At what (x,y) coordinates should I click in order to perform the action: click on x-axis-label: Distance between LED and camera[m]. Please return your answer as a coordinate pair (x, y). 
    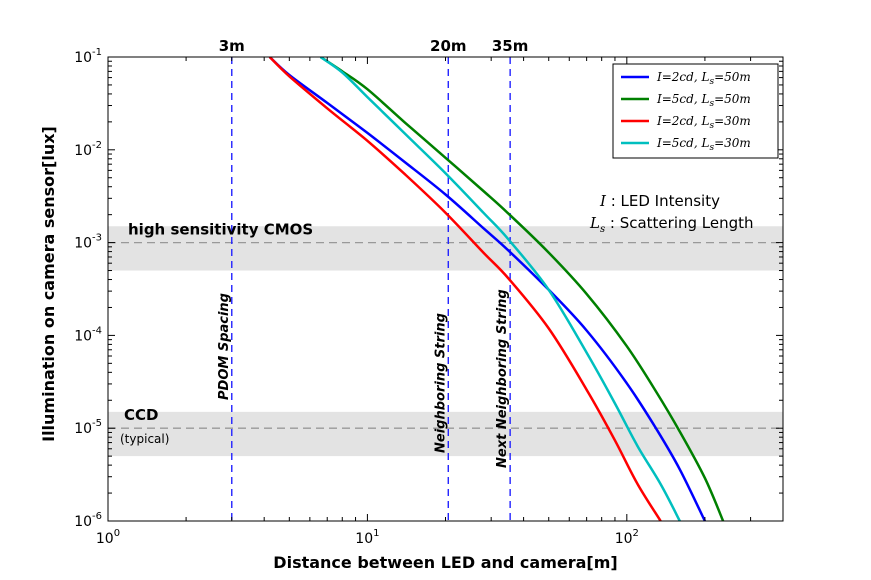
    Looking at the image, I should click on (445, 562).